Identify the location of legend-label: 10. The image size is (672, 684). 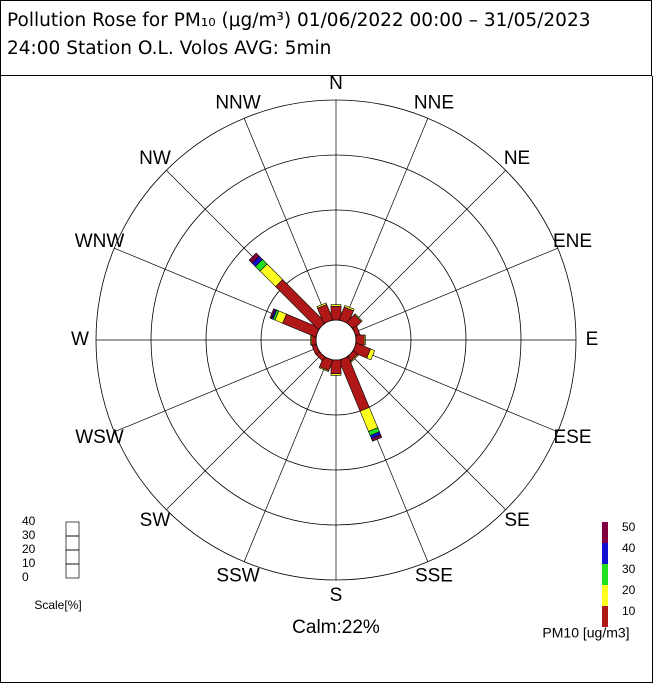
(629, 611).